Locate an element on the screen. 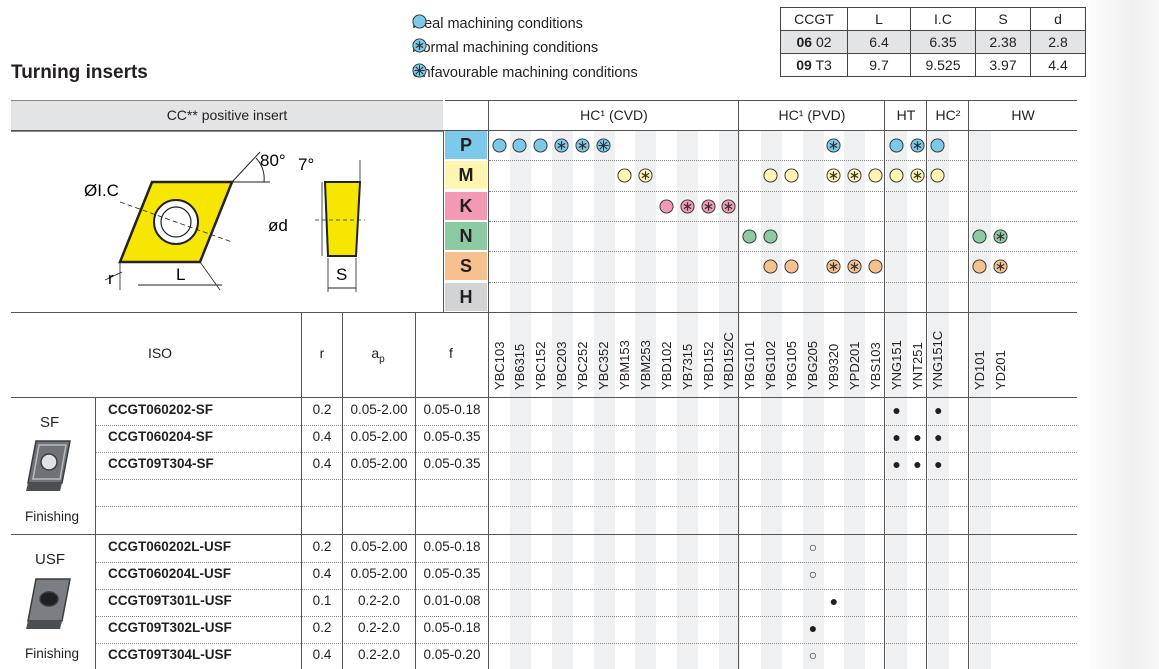 The width and height of the screenshot is (1159, 669). material-n: N is located at coordinates (466, 235).